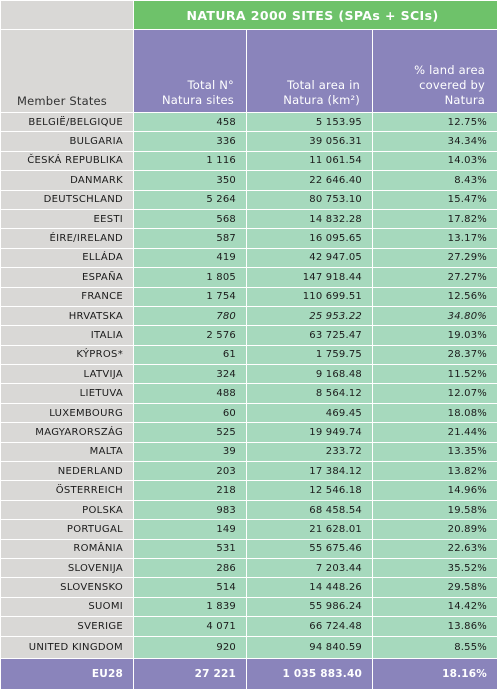 The height and width of the screenshot is (697, 497). I want to click on sites-value: 218, so click(190, 490).